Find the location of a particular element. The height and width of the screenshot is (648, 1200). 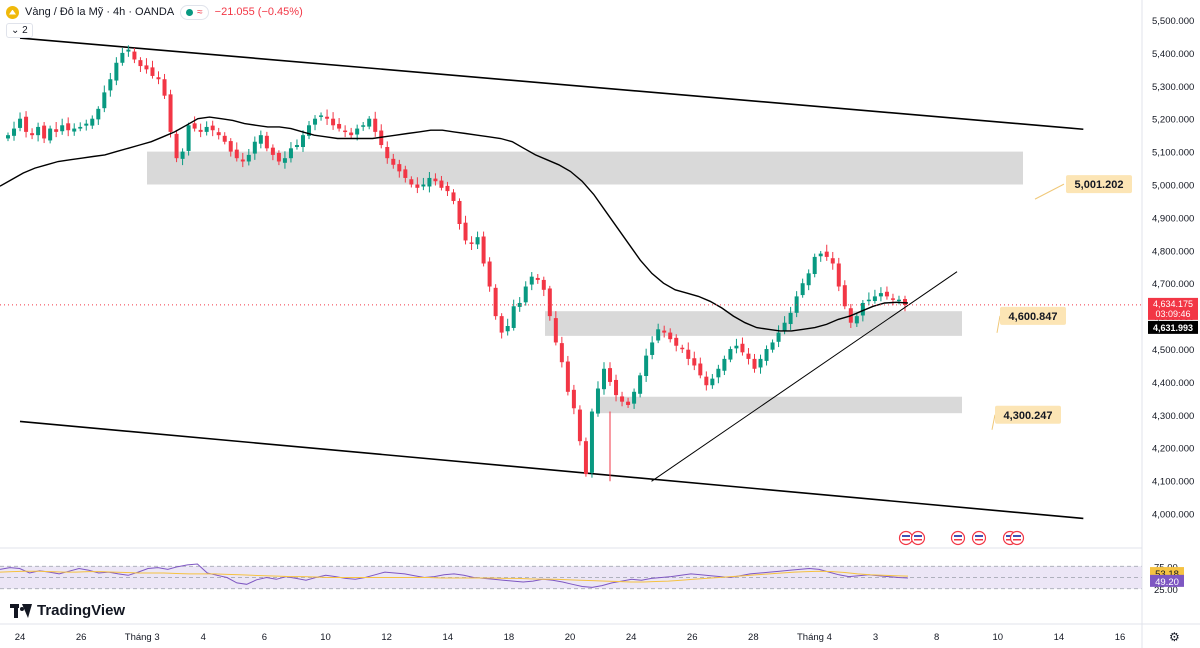

x-tick-label: 6 is located at coordinates (264, 637).